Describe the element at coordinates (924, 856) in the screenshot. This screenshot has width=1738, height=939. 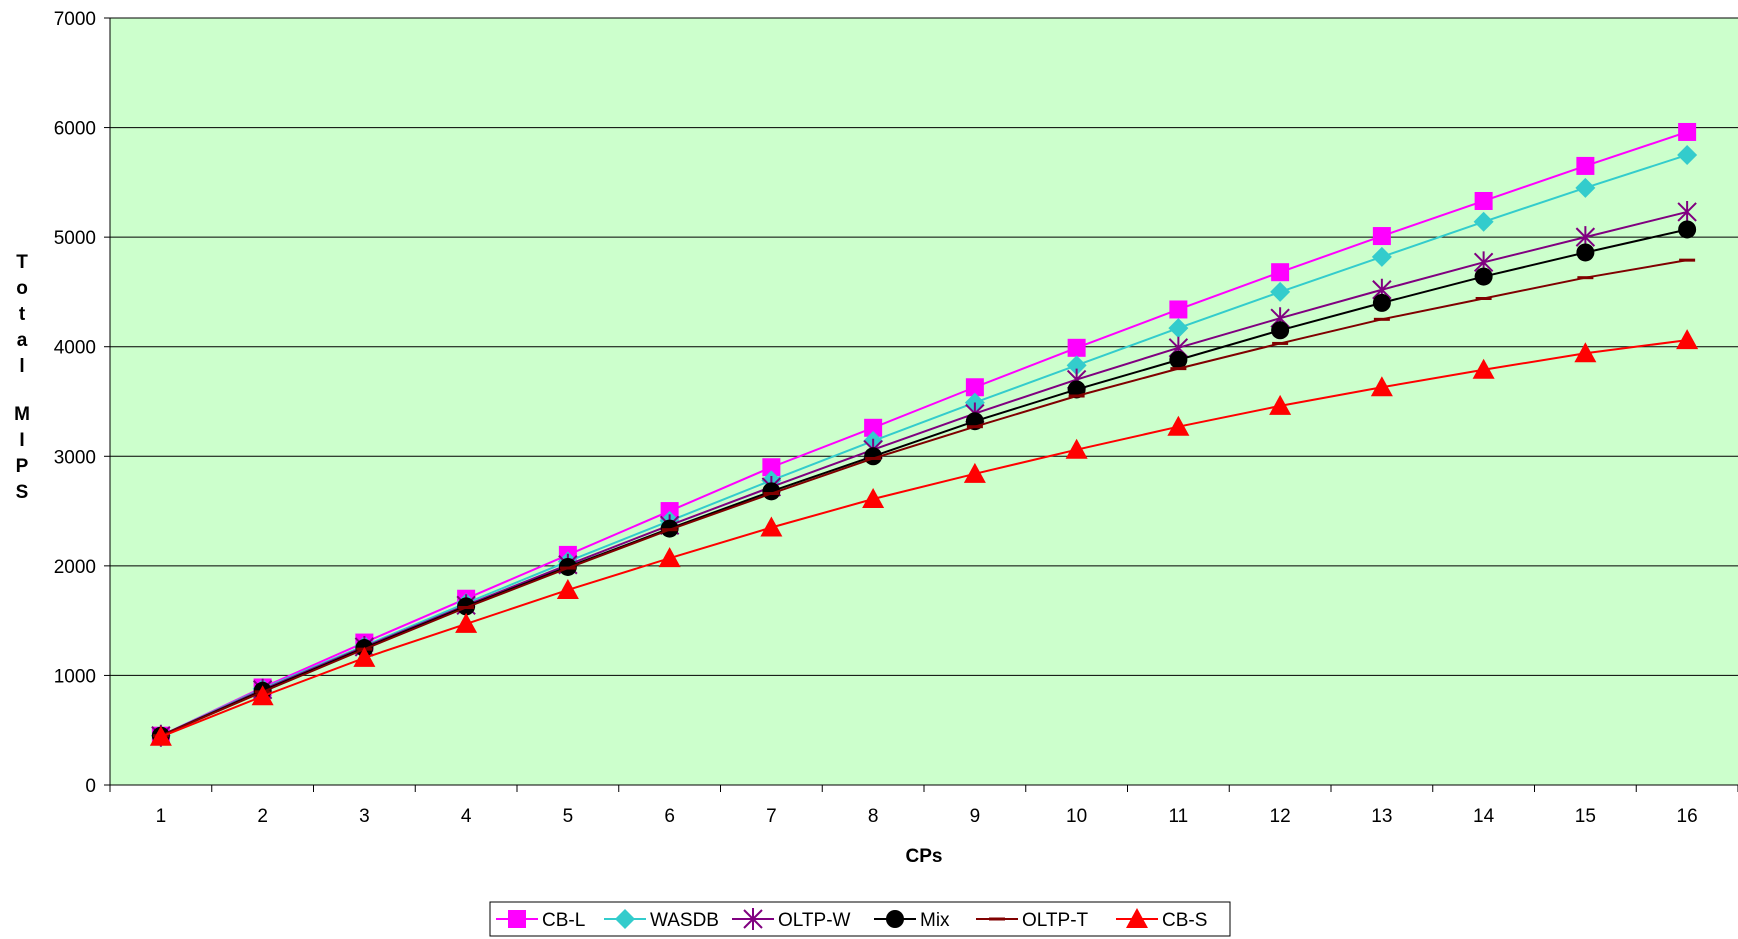
I see `x-axis-title: CPs` at that location.